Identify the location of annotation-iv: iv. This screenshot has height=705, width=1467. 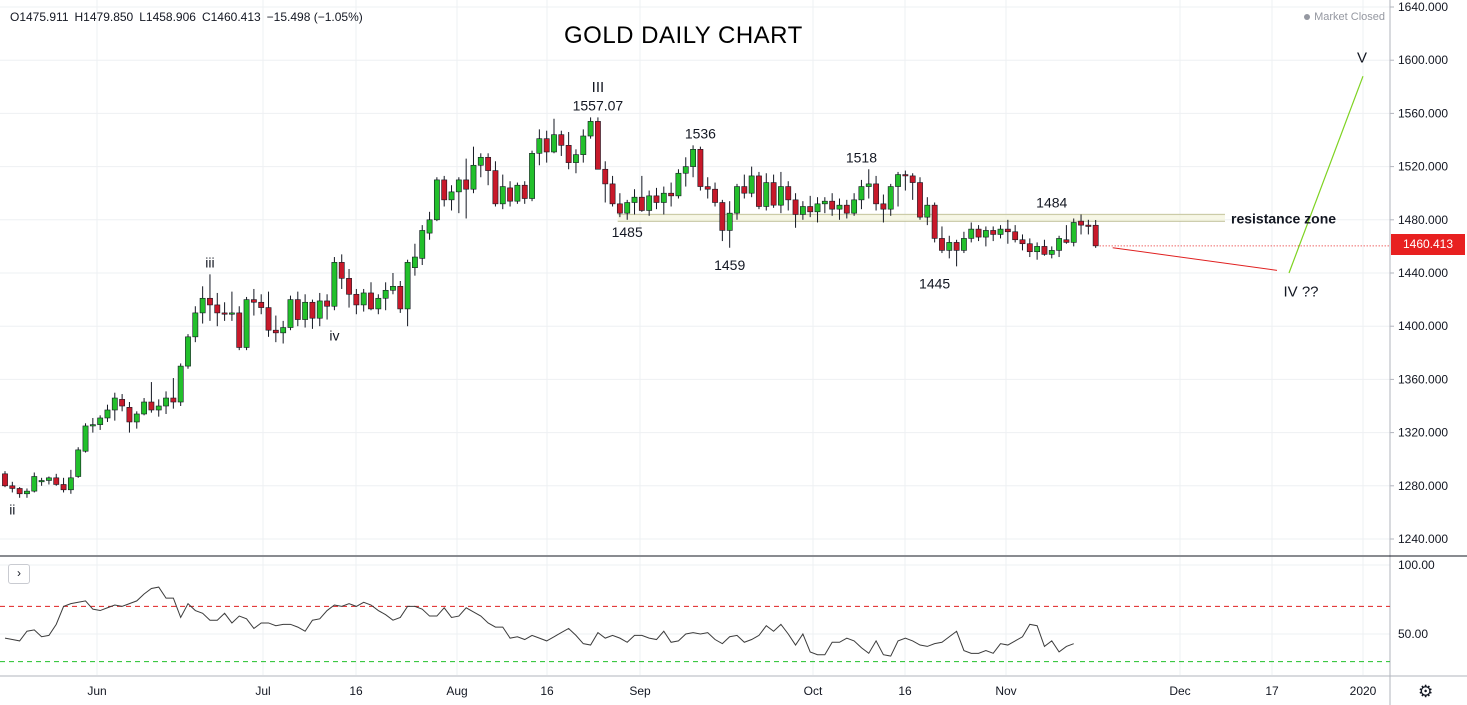
(334, 336).